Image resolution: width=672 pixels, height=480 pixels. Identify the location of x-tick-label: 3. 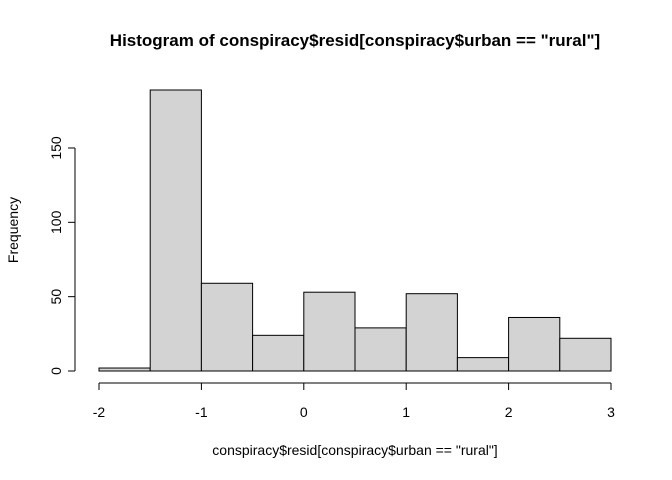
(611, 412).